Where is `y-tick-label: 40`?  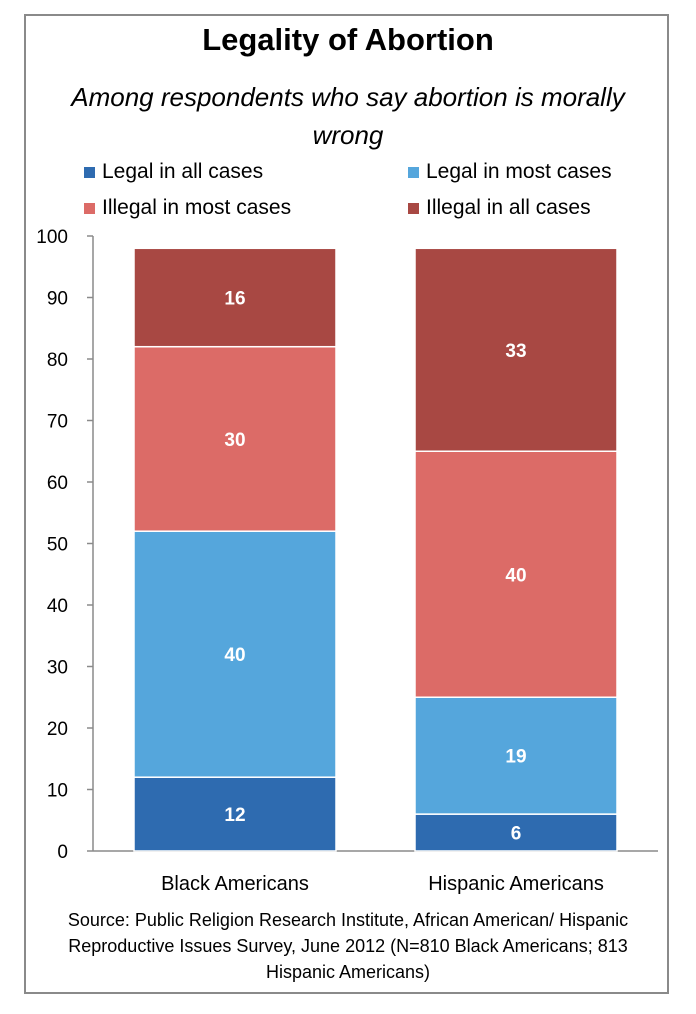 y-tick-label: 40 is located at coordinates (57, 606).